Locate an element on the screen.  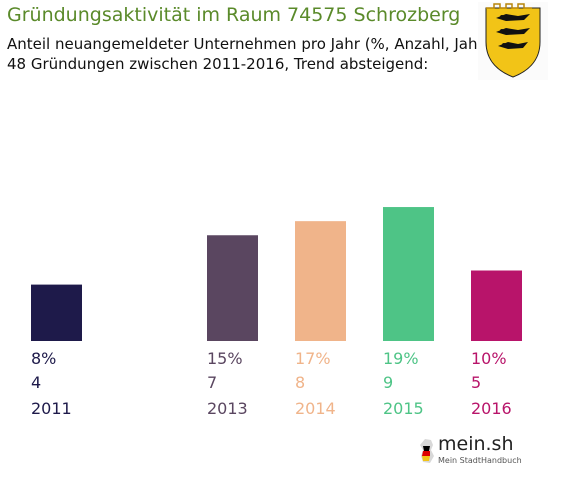
count-label-2015: 9 is located at coordinates (388, 382).